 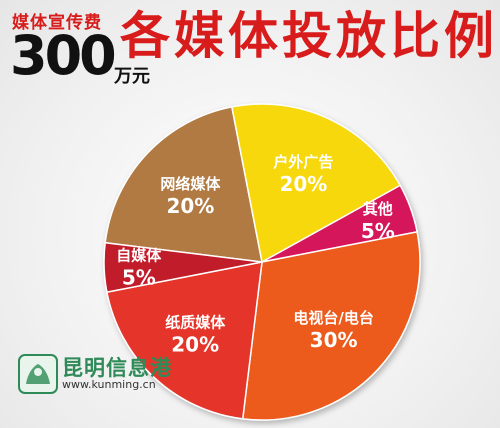 I want to click on watermark-name: 昆明信息港, so click(x=117, y=368).